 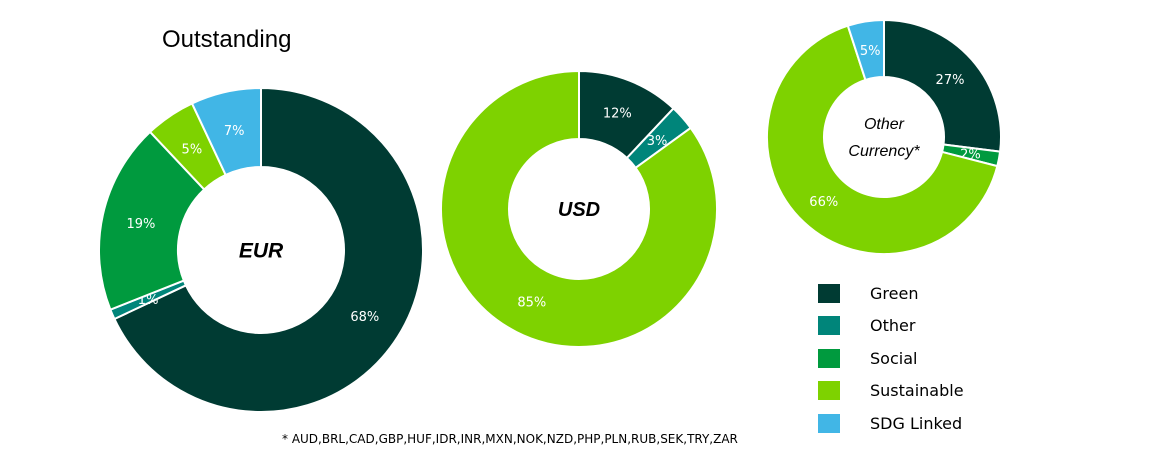 I want to click on other-currency-center-label: Currency*, so click(x=884, y=151).